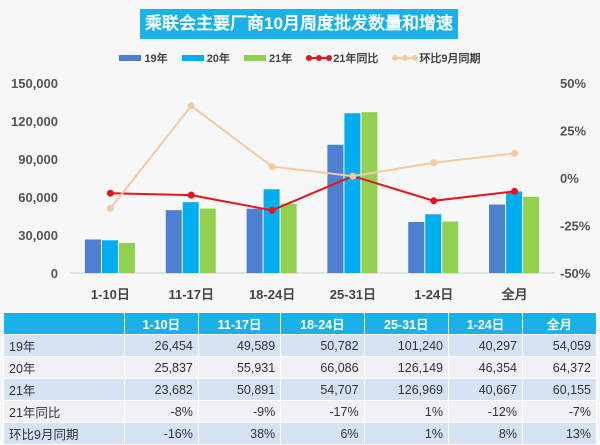 This screenshot has width=600, height=445. I want to click on legend-label: 19年, so click(156, 59).